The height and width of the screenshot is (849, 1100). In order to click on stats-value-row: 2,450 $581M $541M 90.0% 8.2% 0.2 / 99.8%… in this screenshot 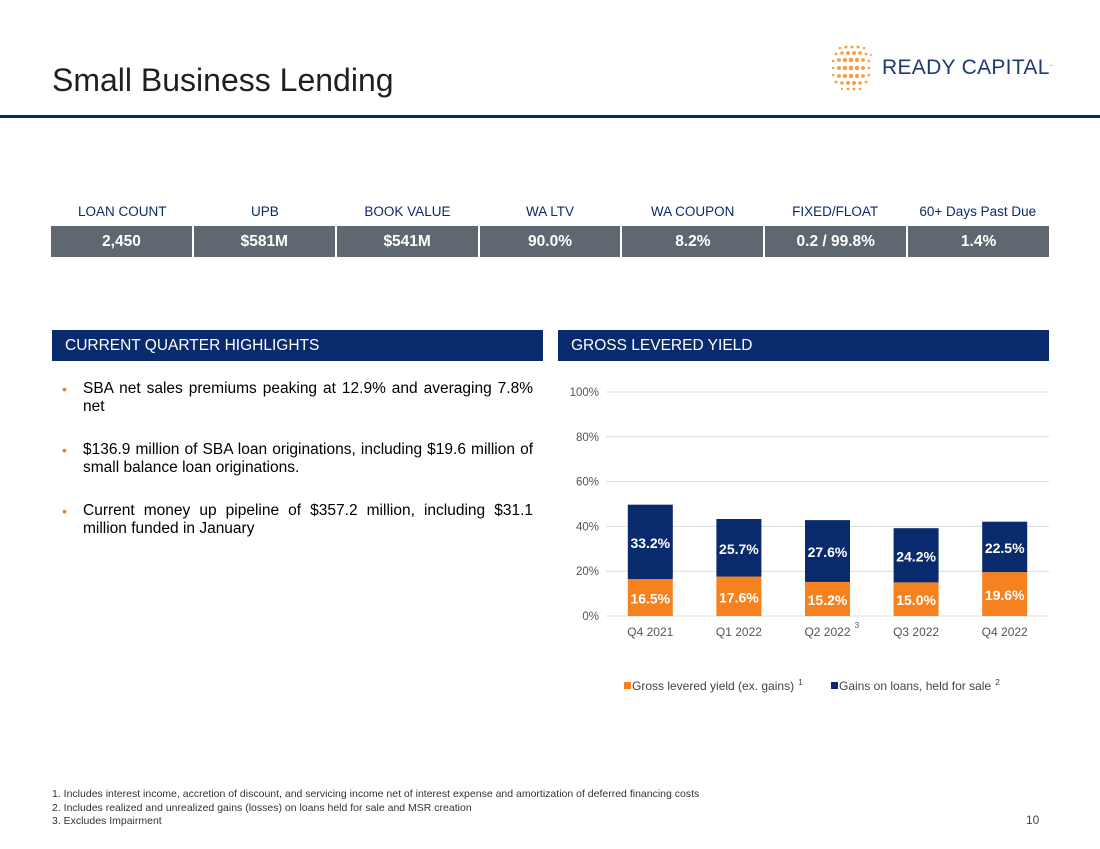, I will do `click(550, 241)`.